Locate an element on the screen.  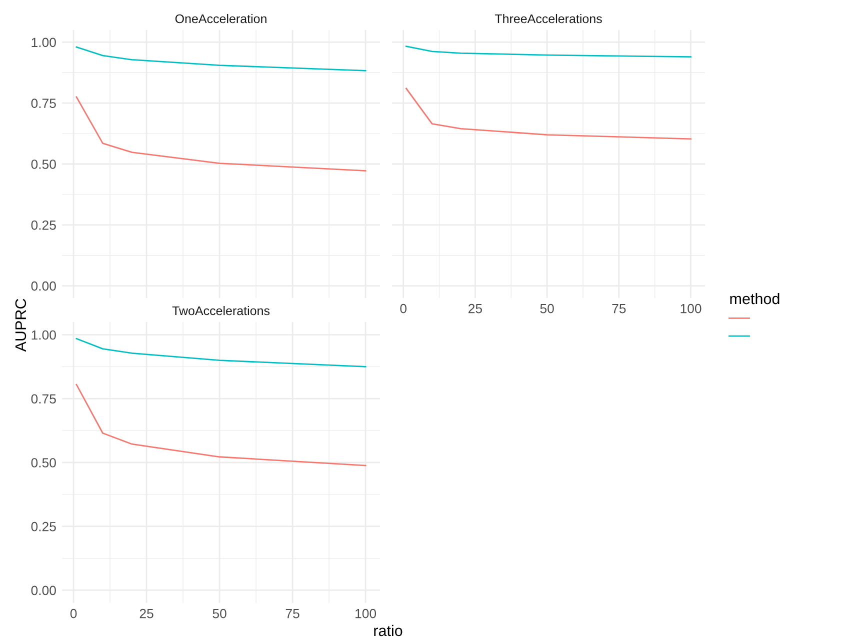
y-axis-title: AUPRC is located at coordinates (20, 325).